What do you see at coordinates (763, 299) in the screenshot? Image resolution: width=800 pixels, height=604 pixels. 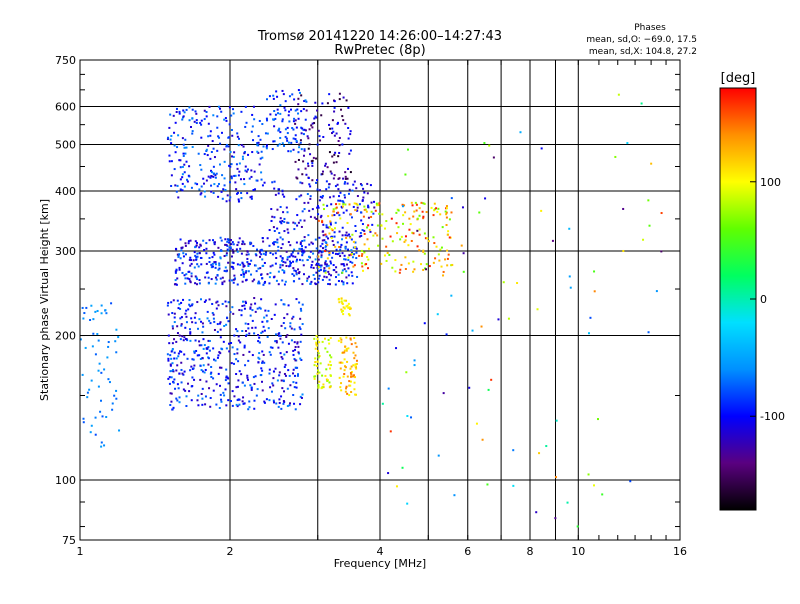 I see `colorbar-tick-label: 0` at bounding box center [763, 299].